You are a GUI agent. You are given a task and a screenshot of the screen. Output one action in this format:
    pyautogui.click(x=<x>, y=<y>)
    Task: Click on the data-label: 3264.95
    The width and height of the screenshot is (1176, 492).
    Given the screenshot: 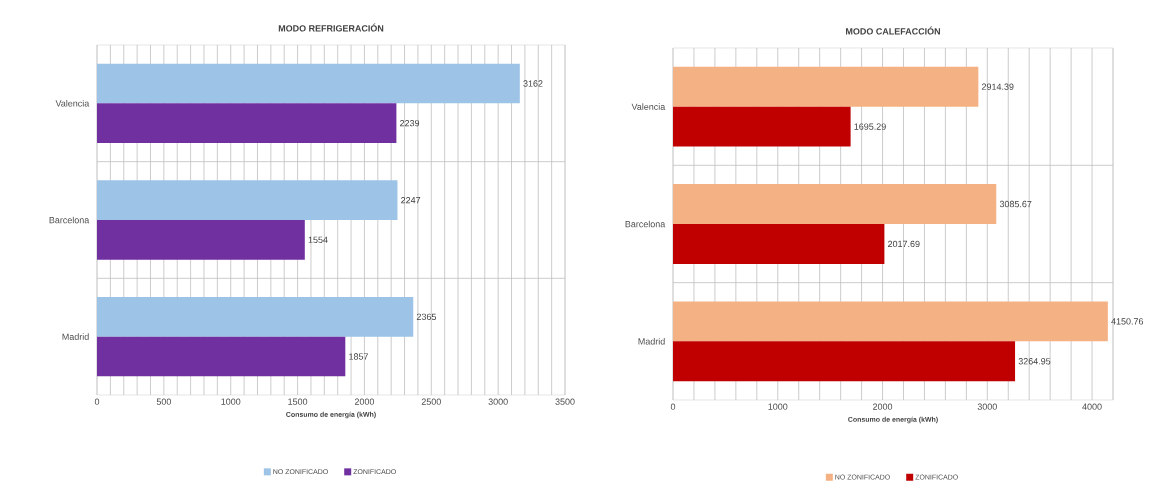 What is the action you would take?
    pyautogui.click(x=1034, y=361)
    